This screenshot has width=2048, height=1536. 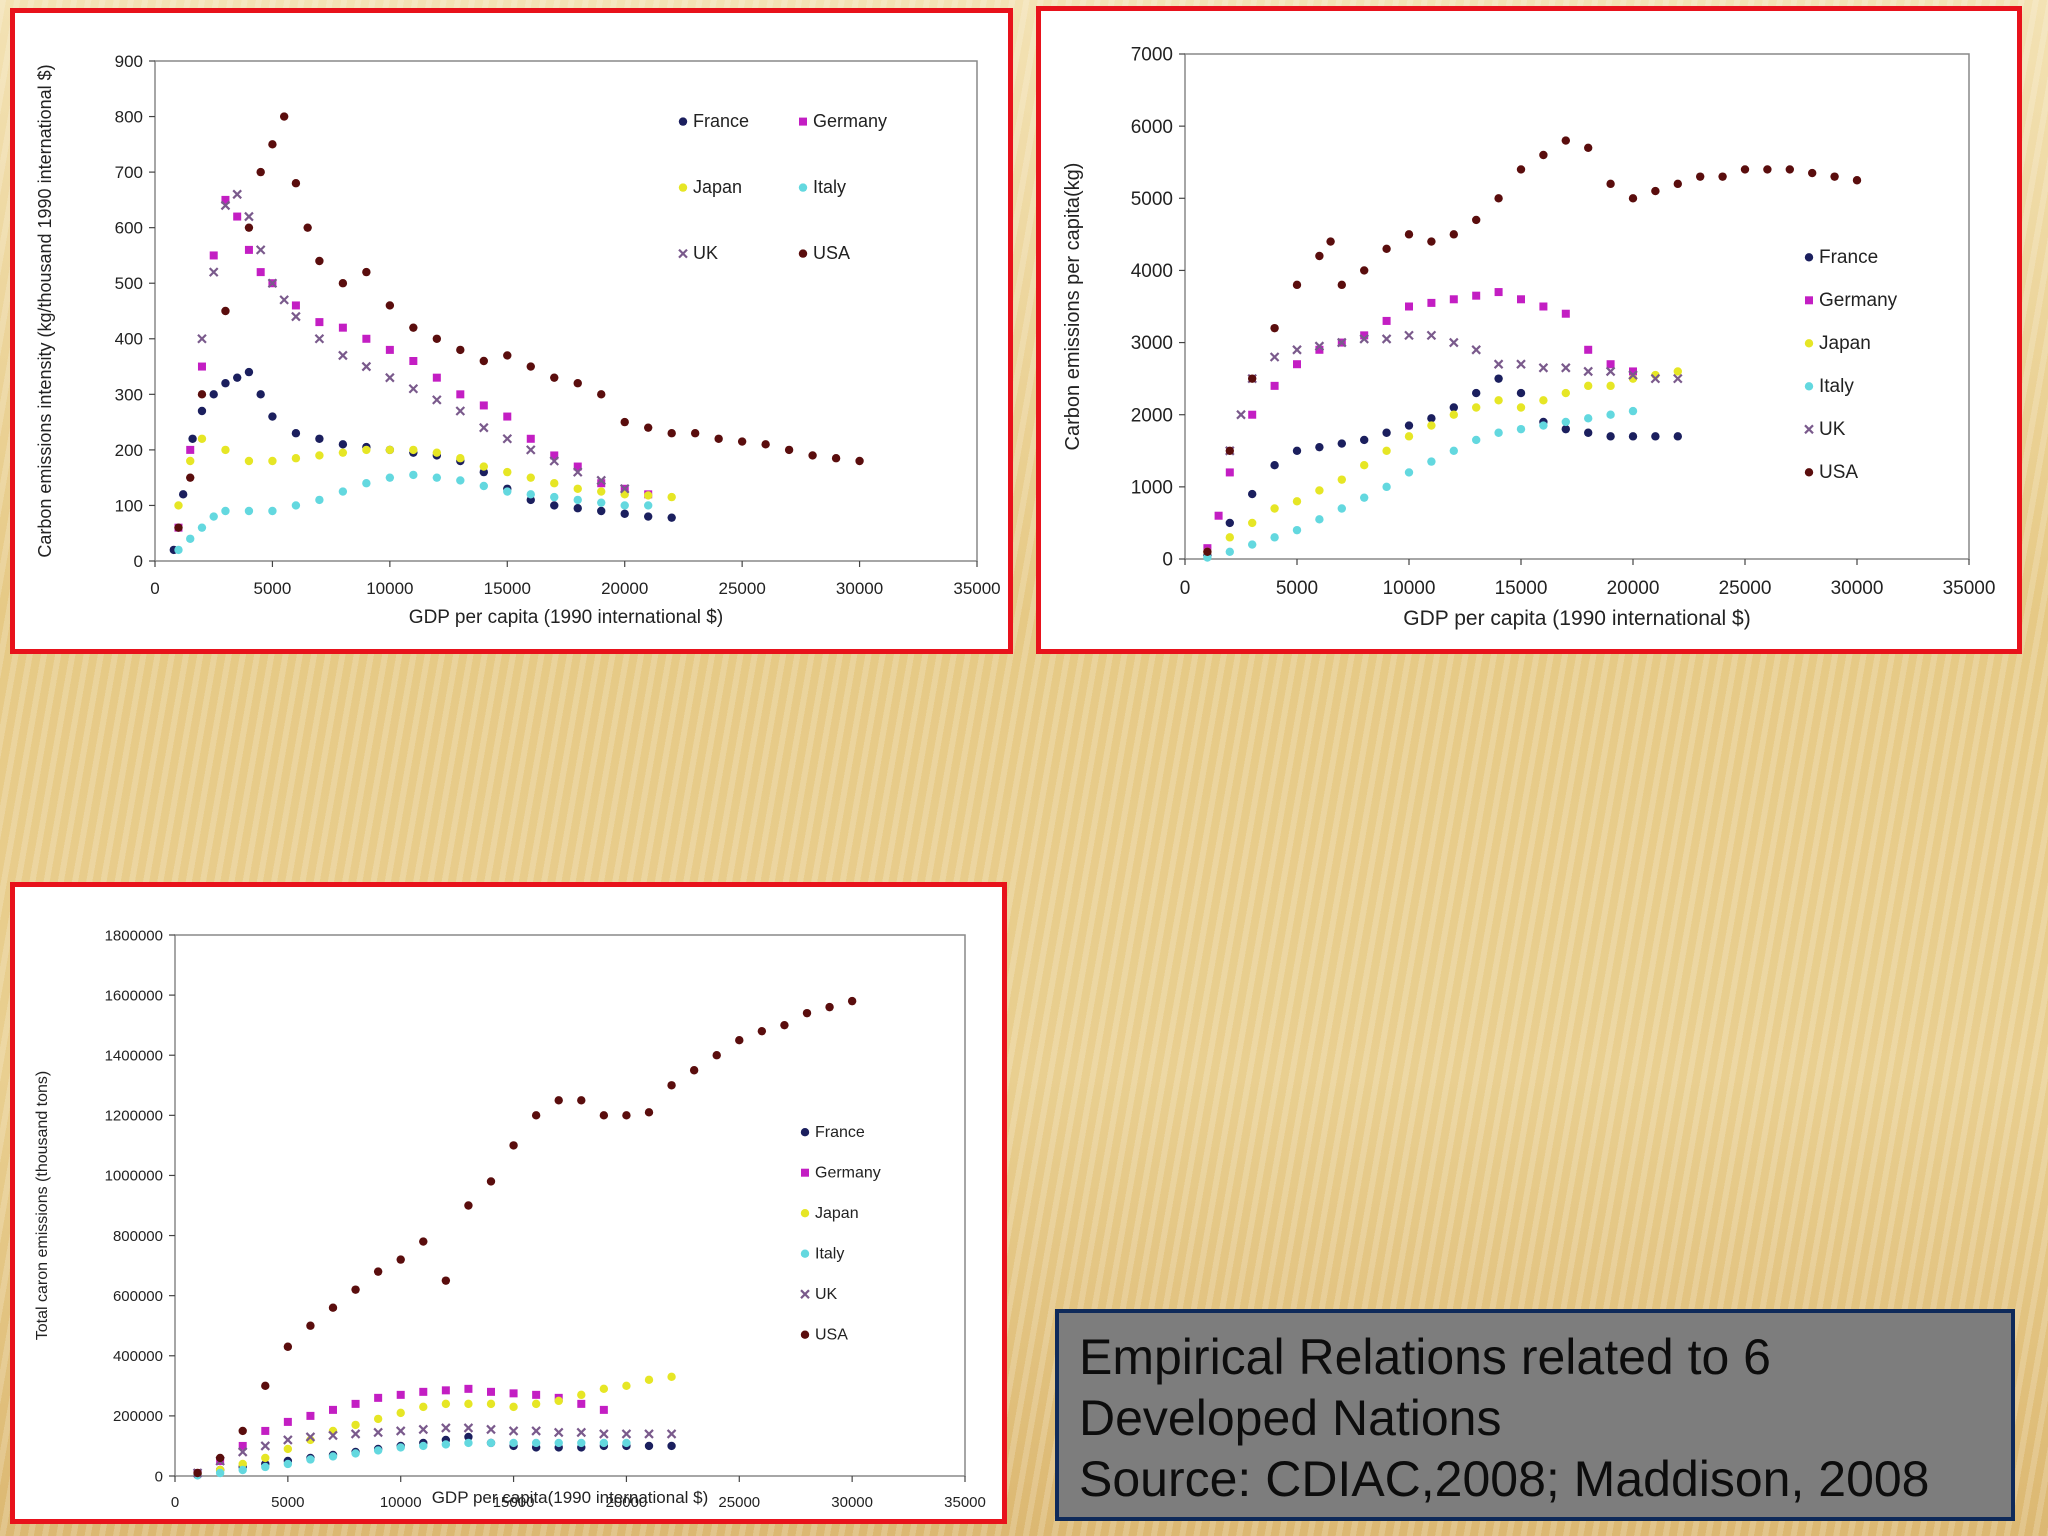 What do you see at coordinates (570, 1497) in the screenshot?
I see `x-axis-label: GDP per capita(1990 international $)` at bounding box center [570, 1497].